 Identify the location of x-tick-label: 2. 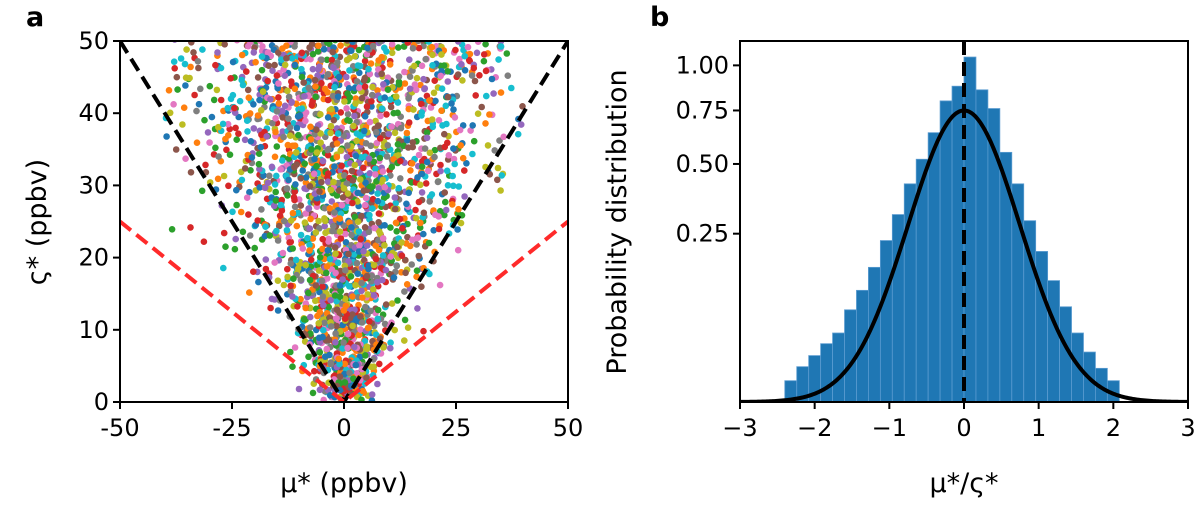
(1113, 428).